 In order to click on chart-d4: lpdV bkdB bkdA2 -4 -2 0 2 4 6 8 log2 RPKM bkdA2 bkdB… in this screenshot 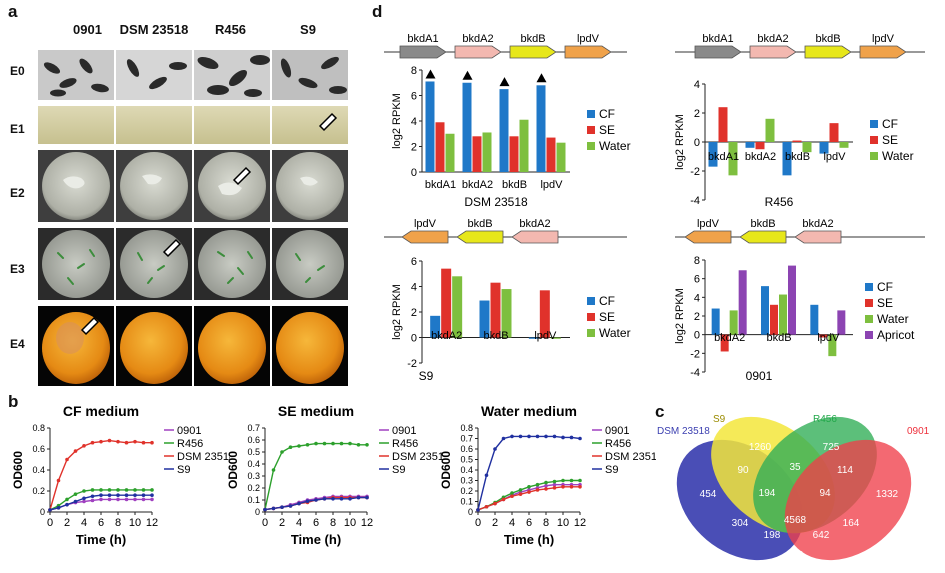, I will do `click(799, 300)`.